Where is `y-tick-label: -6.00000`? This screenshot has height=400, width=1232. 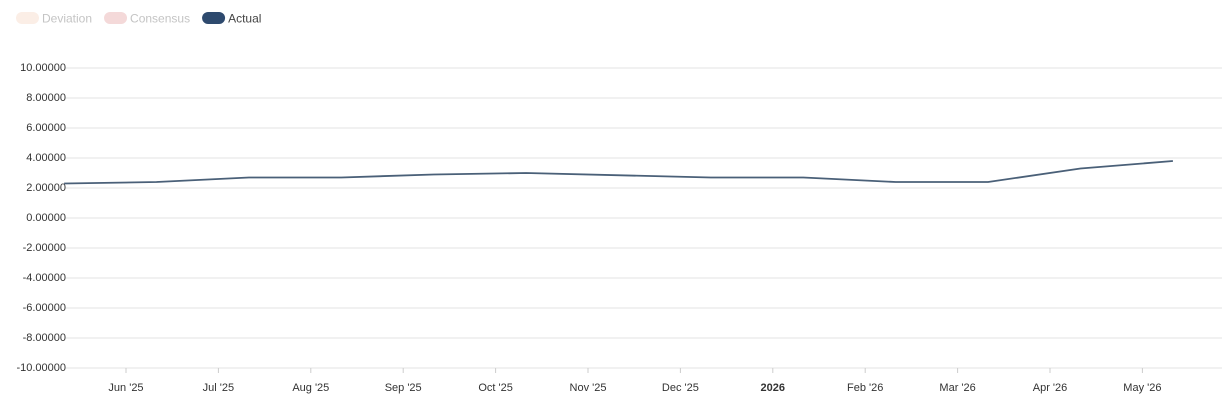
y-tick-label: -6.00000 is located at coordinates (44, 308).